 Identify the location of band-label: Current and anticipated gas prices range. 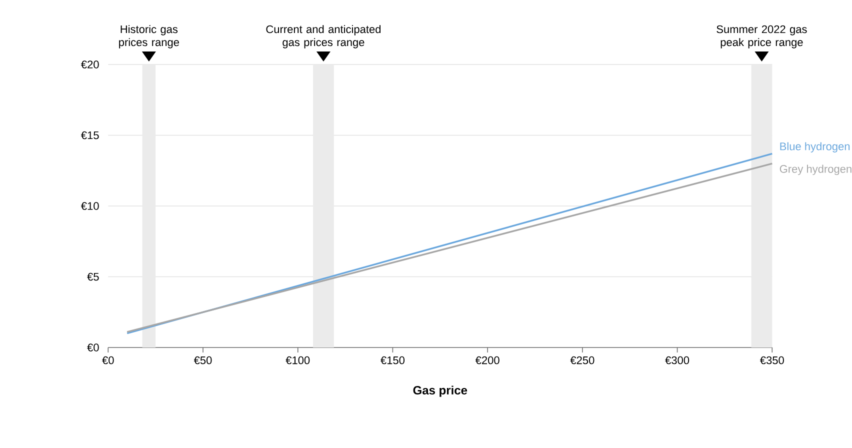
(323, 36).